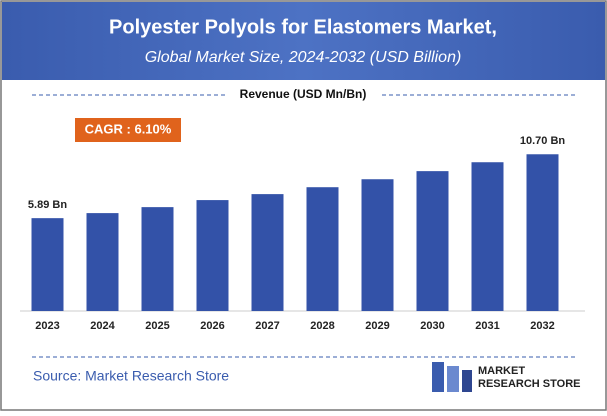 This screenshot has height=416, width=607. I want to click on logo-text: MARKET, so click(501, 371).